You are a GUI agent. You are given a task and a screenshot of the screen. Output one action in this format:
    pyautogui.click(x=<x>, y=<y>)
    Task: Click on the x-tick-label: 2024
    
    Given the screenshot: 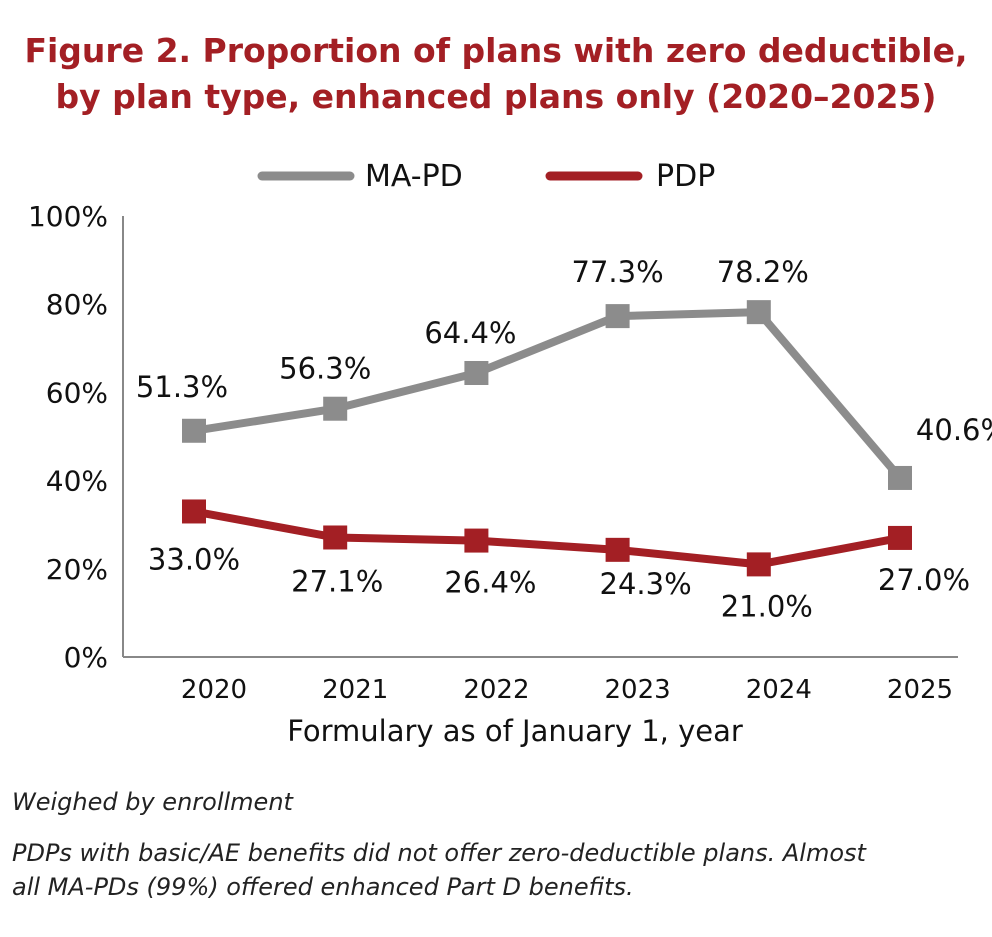 What is the action you would take?
    pyautogui.click(x=779, y=690)
    